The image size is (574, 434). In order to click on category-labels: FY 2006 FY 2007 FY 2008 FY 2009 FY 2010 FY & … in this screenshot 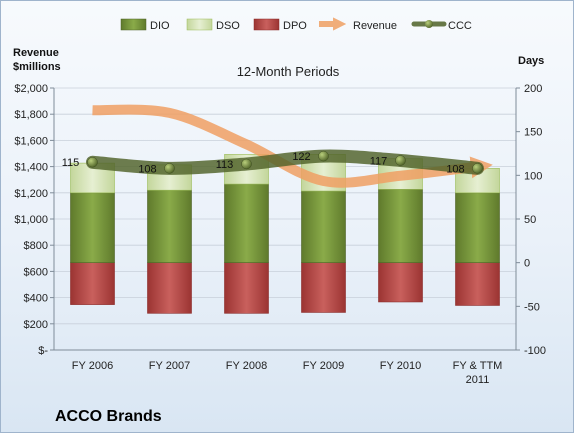, I will do `click(287, 373)`.